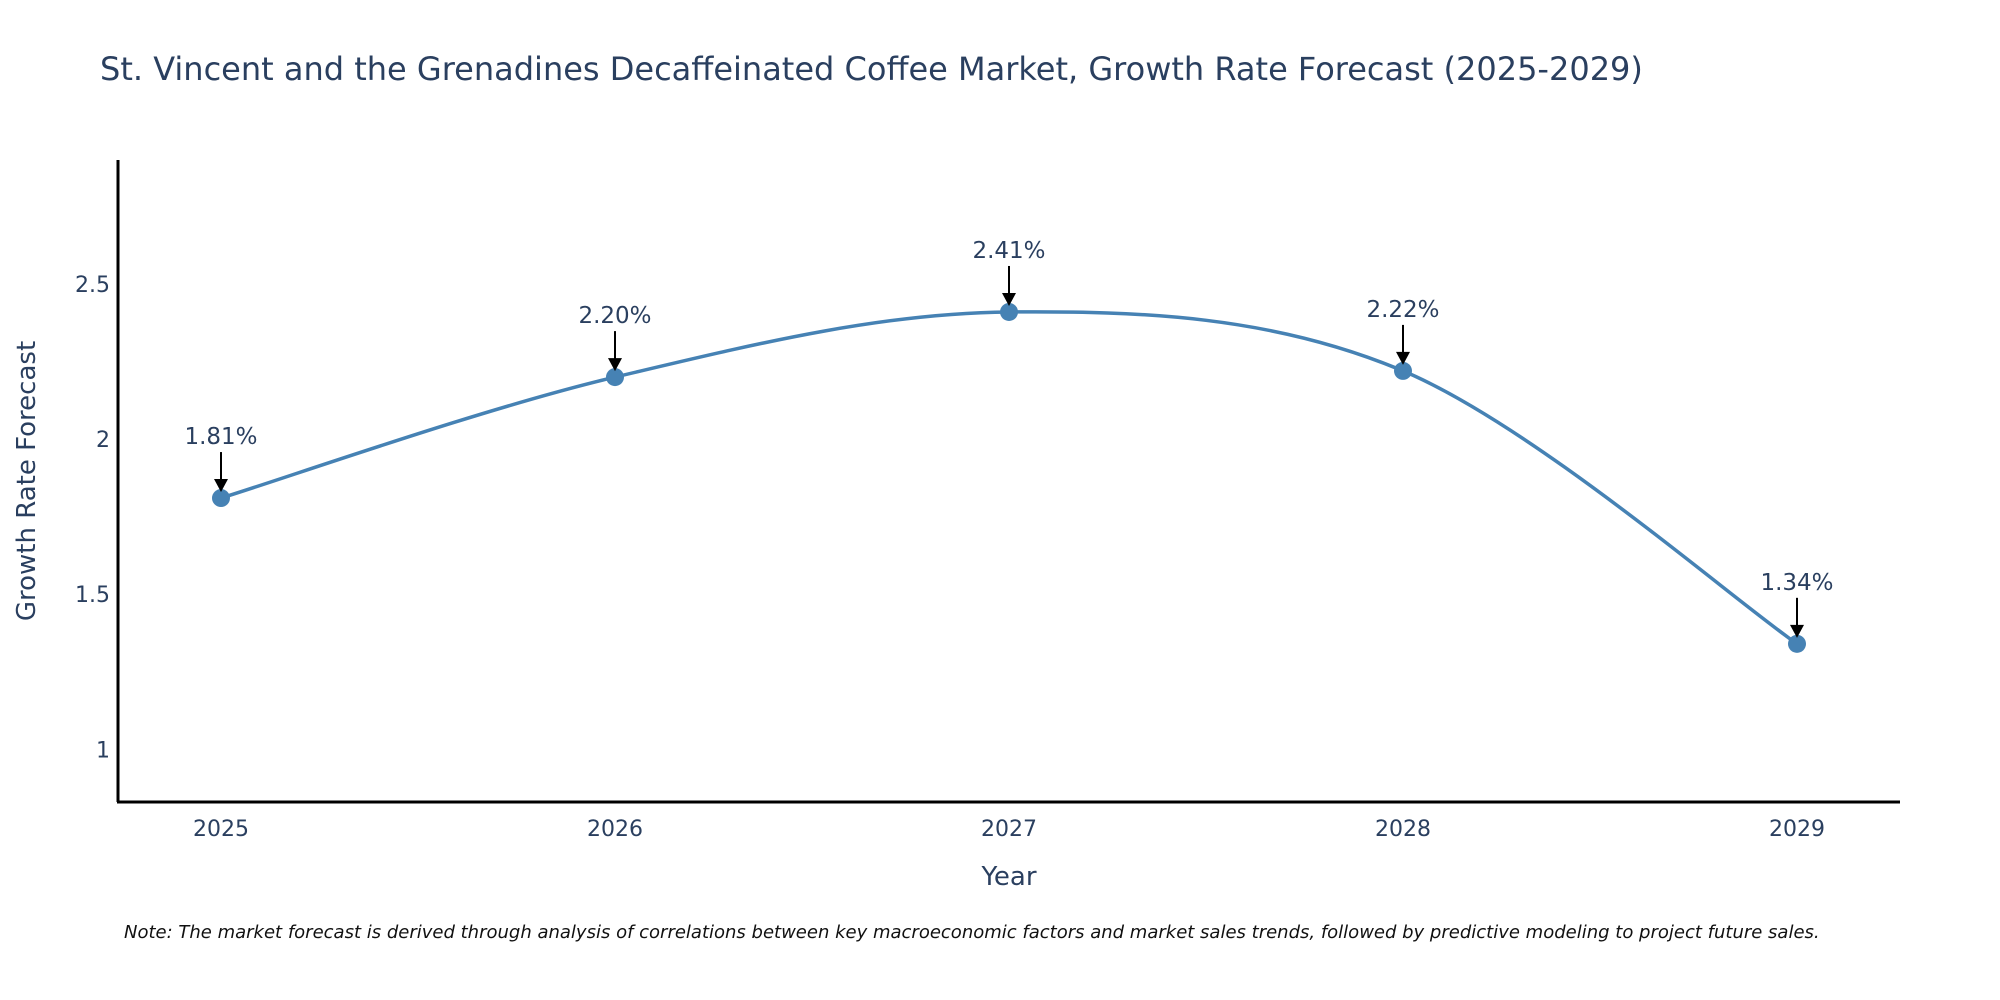 The image size is (2000, 1000). Describe the element at coordinates (1008, 877) in the screenshot. I see `x-axis-title: Year` at that location.